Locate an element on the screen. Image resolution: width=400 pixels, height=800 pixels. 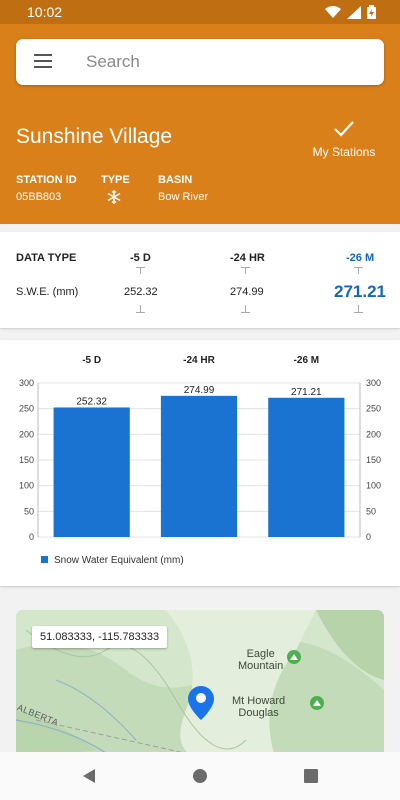
home-icon is located at coordinates (200, 776).